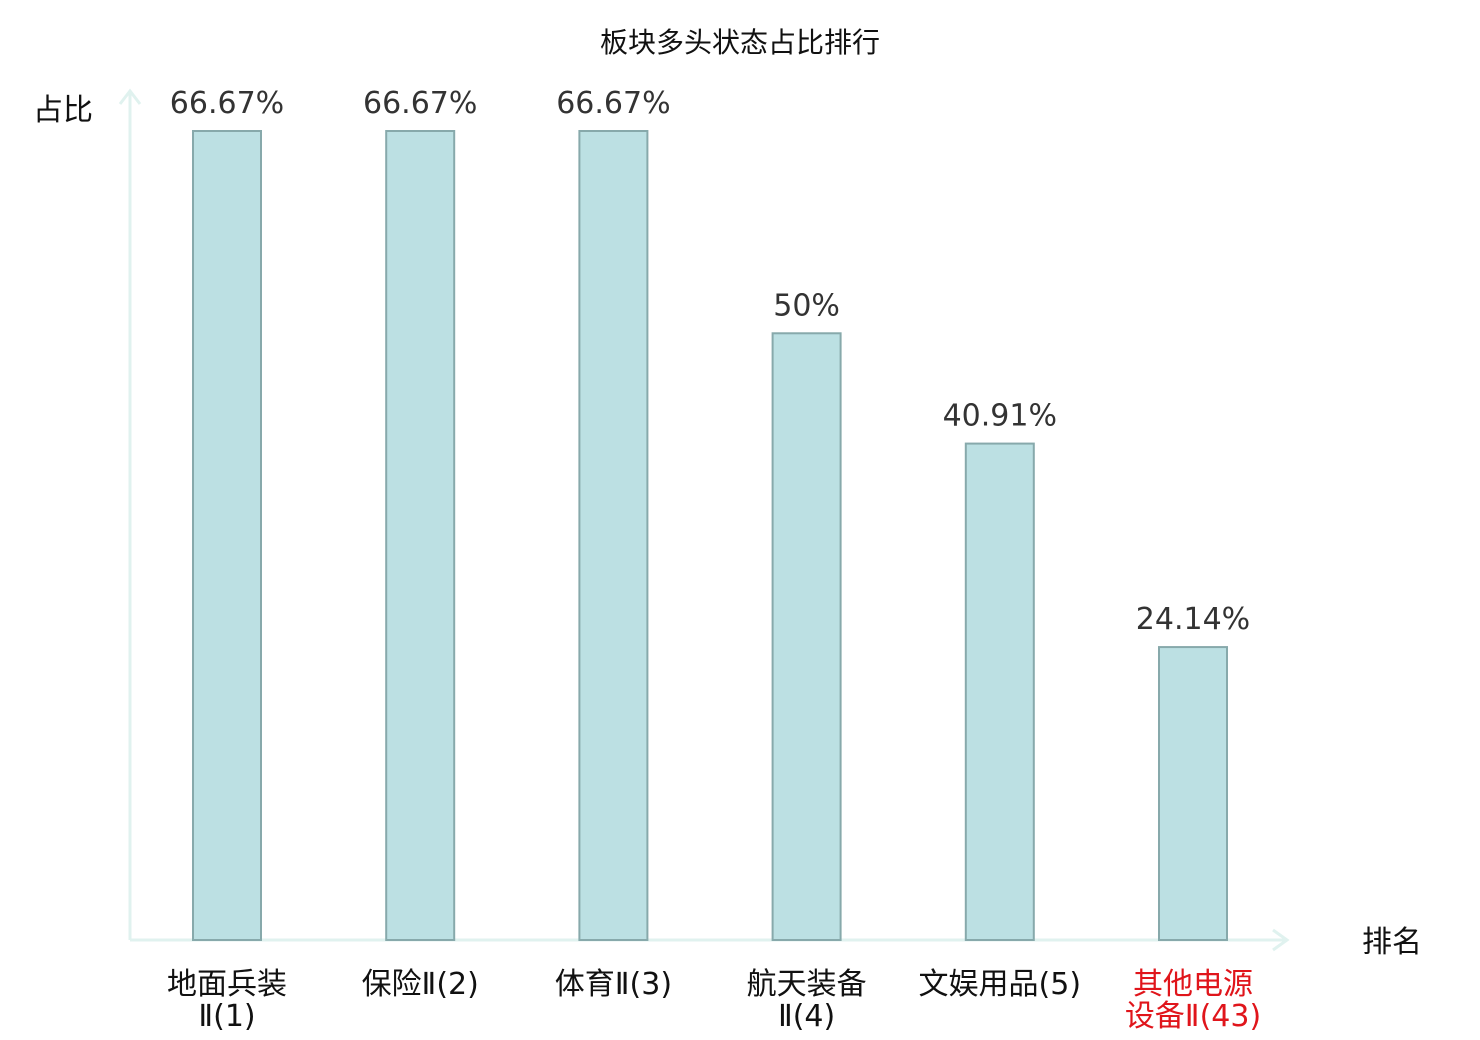  What do you see at coordinates (420, 103) in the screenshot?
I see `value-label-2: 66.67%` at bounding box center [420, 103].